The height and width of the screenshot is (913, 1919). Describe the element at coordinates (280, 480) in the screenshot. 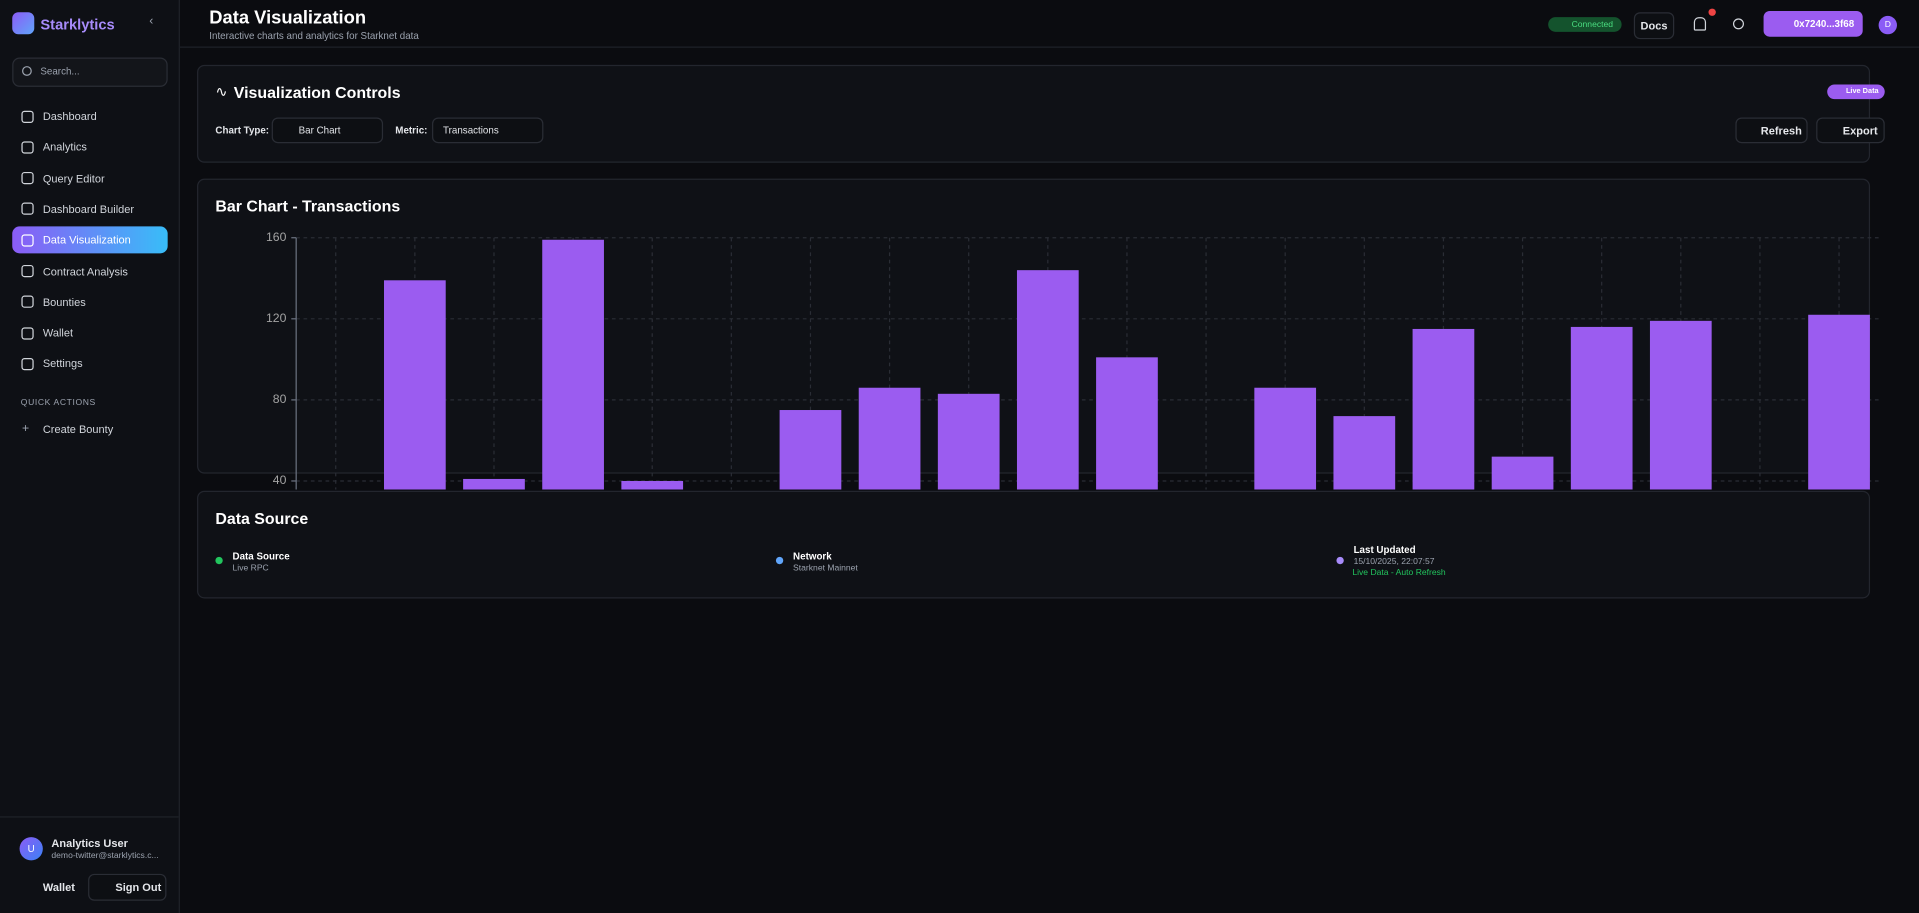

I see `y-tick-label: 40` at that location.